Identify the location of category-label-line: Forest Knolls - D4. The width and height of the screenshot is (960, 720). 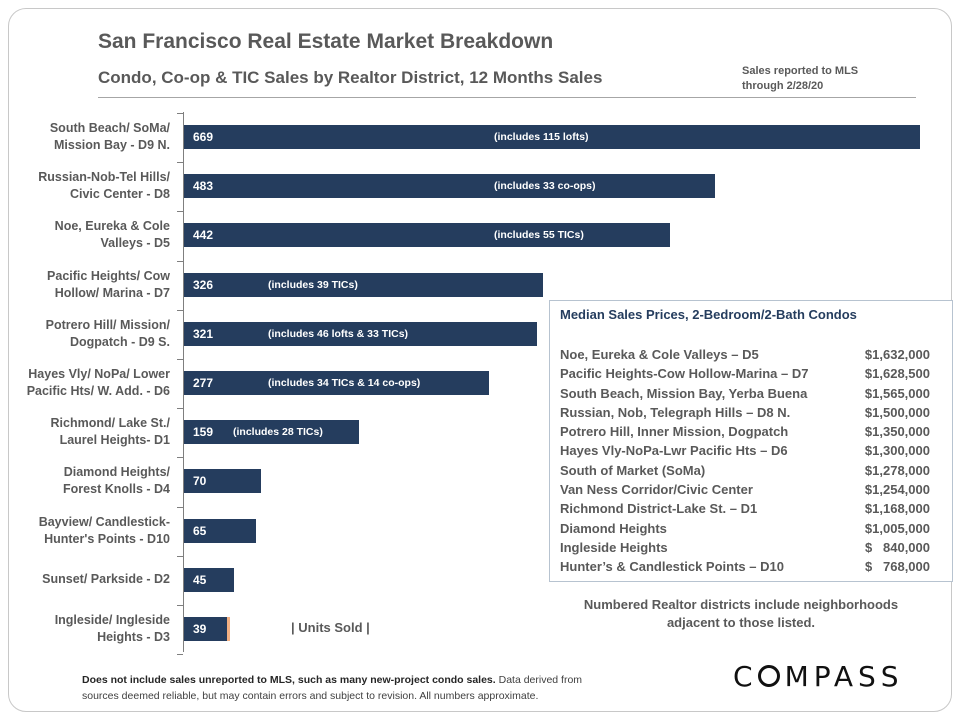
(116, 489).